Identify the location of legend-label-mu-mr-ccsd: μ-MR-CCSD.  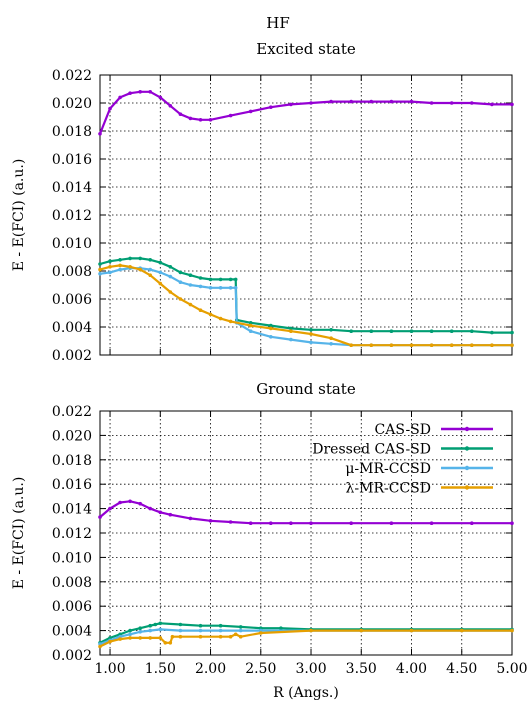
(388, 469).